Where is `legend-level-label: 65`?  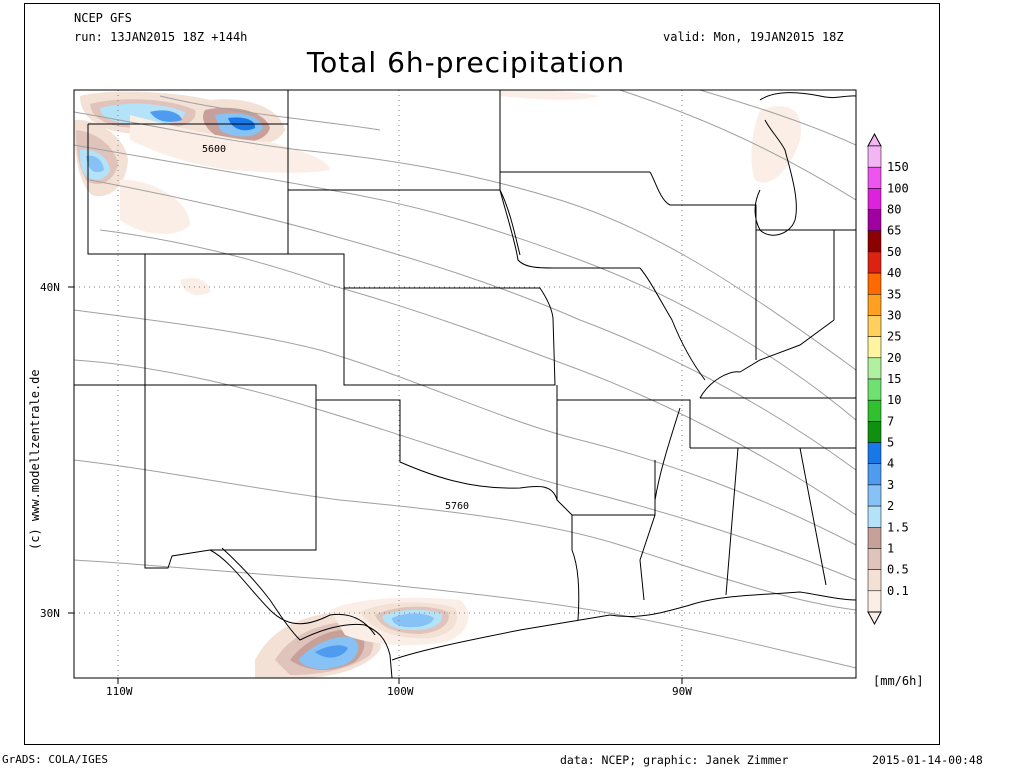 legend-level-label: 65 is located at coordinates (894, 231).